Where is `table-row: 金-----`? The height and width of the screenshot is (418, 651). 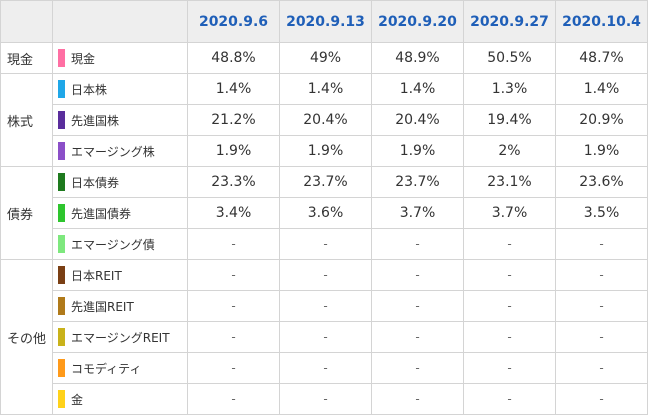 table-row: 金----- is located at coordinates (324, 399).